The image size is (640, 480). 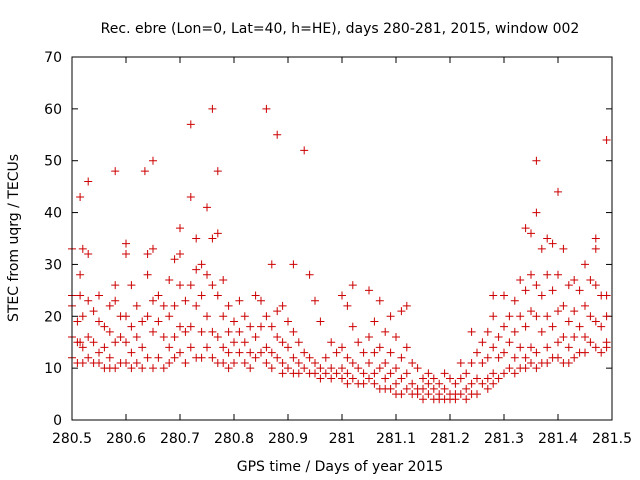 I want to click on y-tick-labels: 0 10 20 30 40 50 60 70, so click(x=53, y=239).